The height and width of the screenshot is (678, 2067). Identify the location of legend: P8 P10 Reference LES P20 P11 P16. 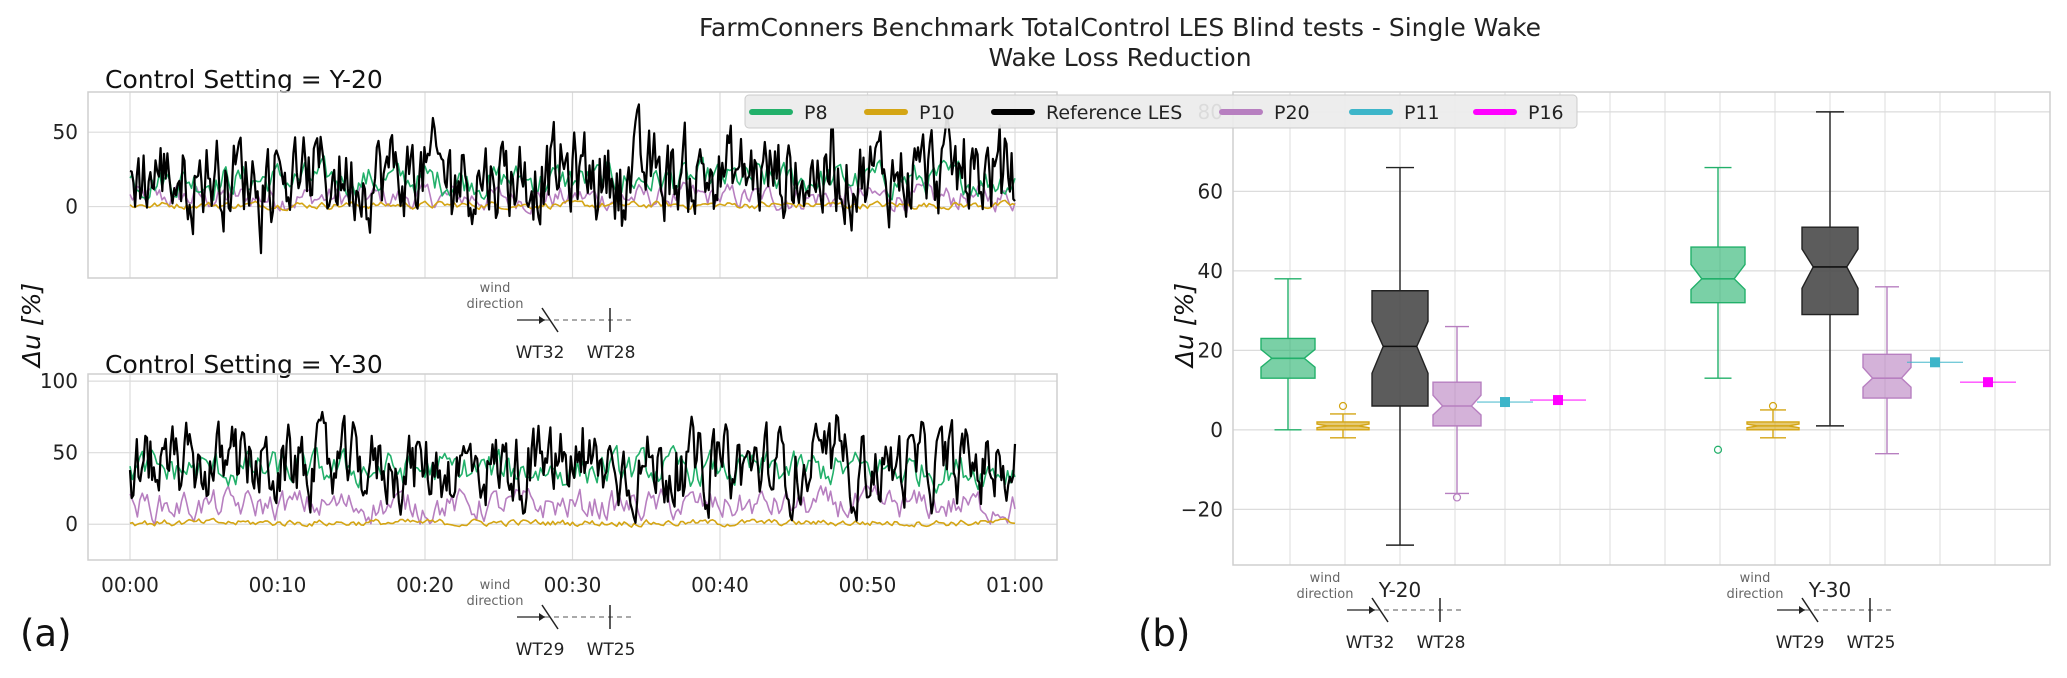
(1161, 111).